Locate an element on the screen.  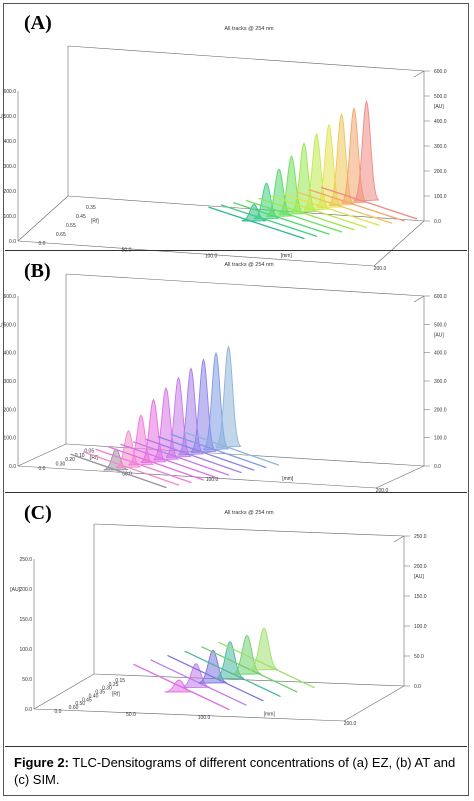
y-tick-label: 0.55 is located at coordinates (71, 226).